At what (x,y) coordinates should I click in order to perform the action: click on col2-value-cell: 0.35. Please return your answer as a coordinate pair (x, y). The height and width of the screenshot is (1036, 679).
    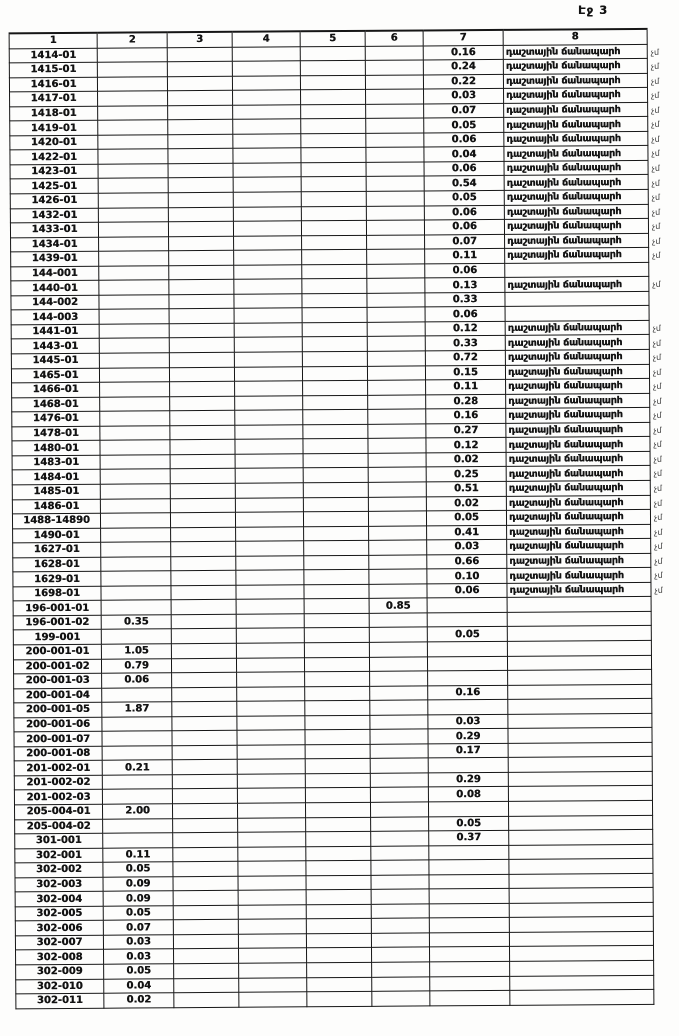
    Looking at the image, I should click on (136, 622).